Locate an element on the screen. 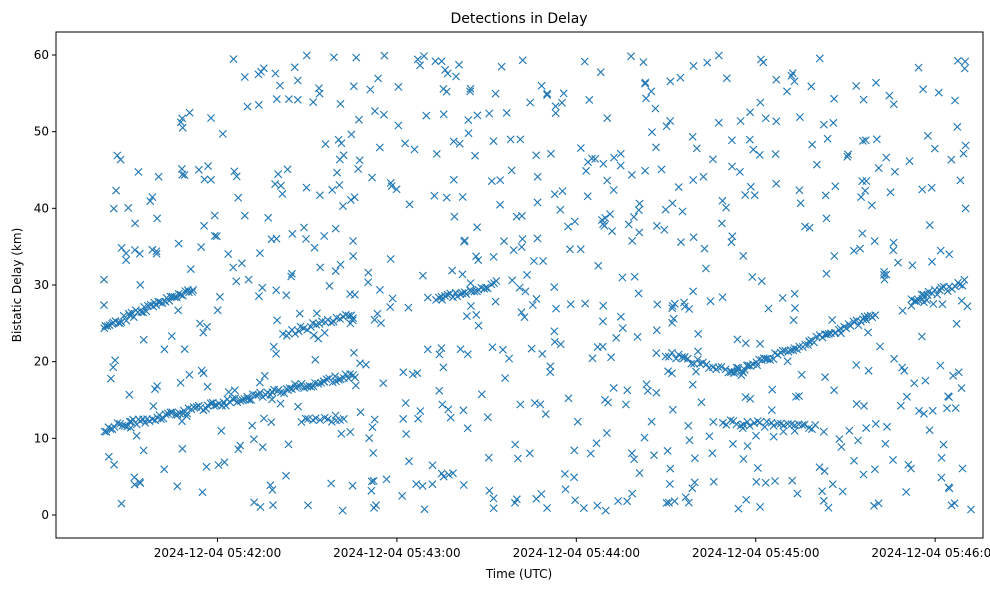 The image size is (990, 590). y-tick-label: 50 is located at coordinates (41, 132).